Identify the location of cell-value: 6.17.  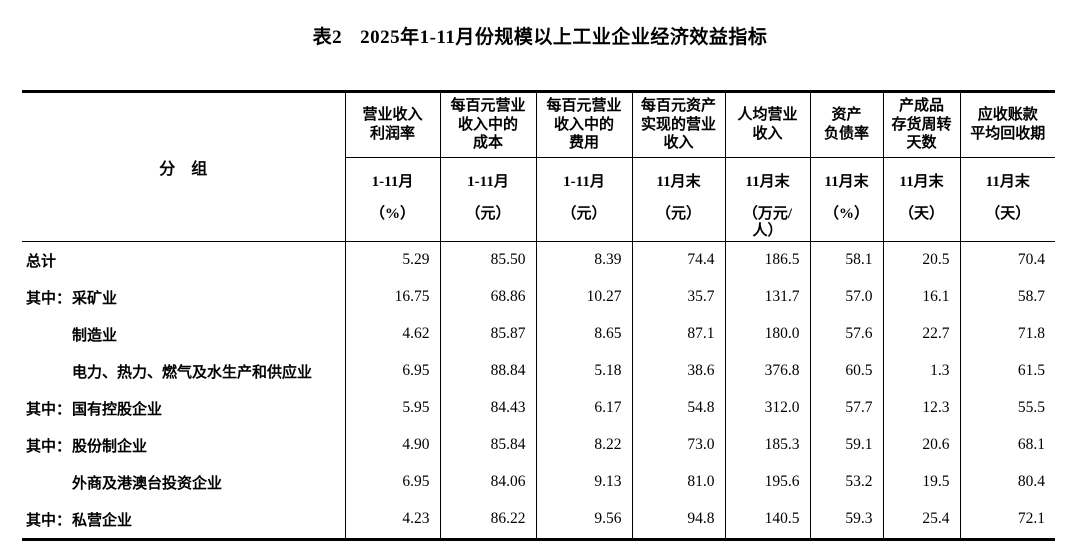
(583, 408).